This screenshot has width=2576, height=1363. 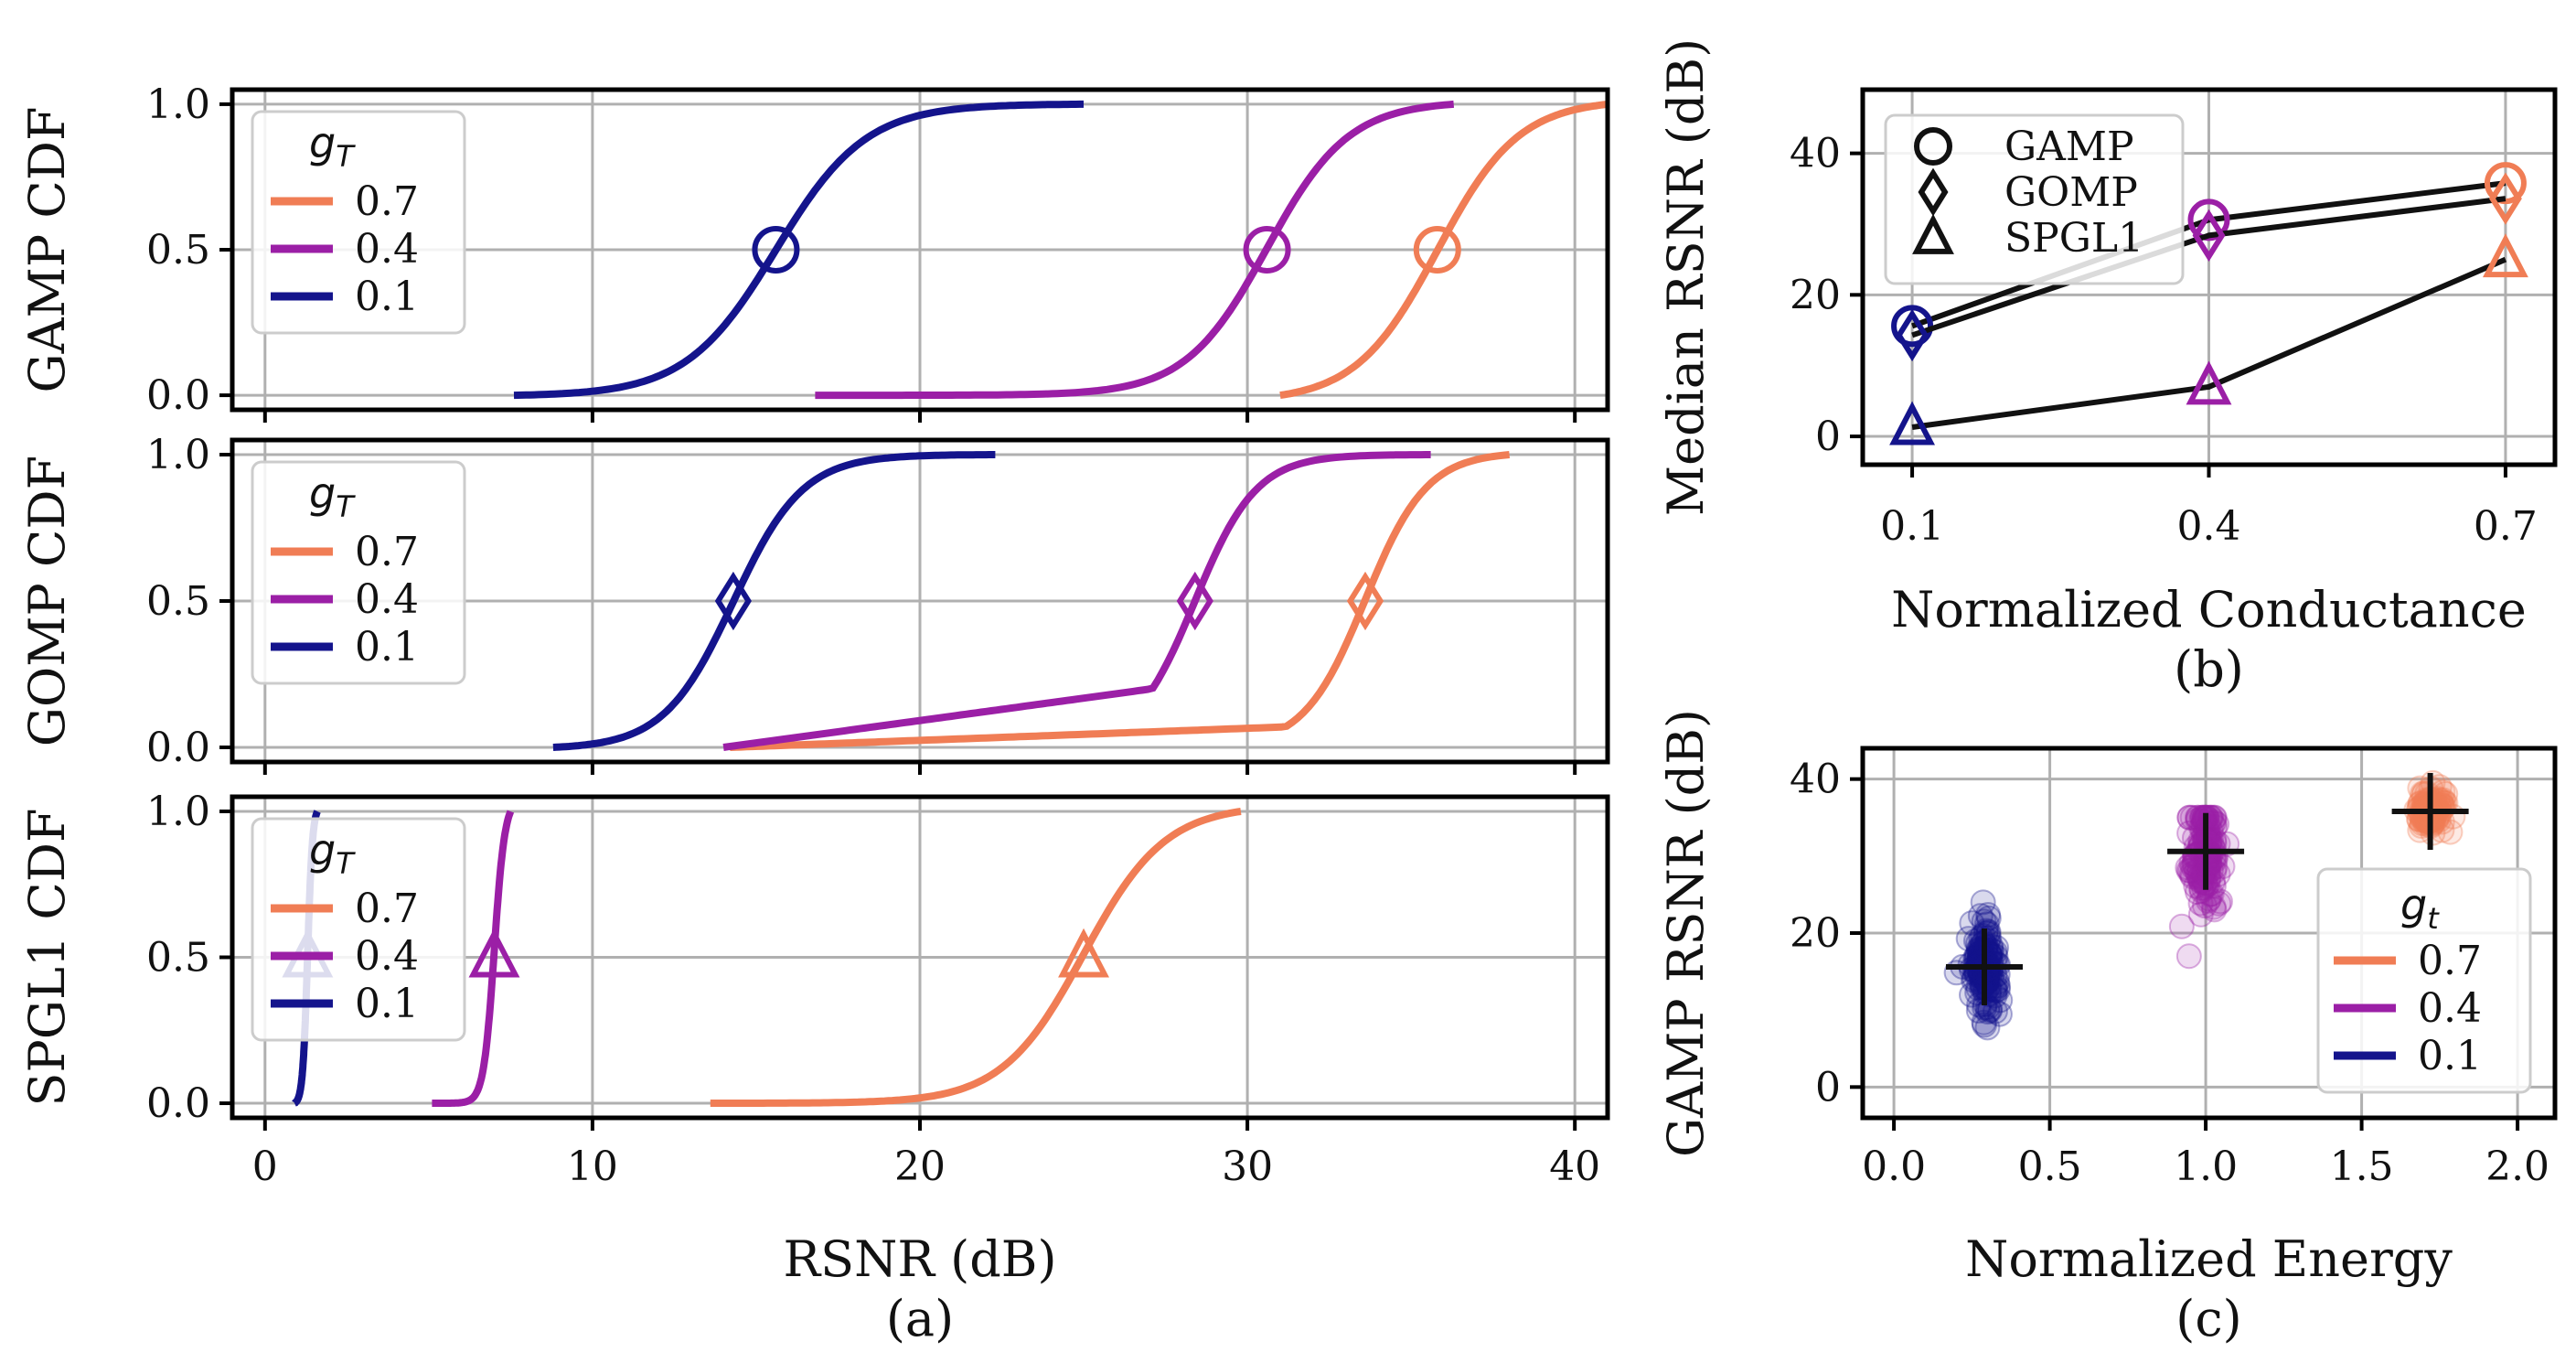 I want to click on legend-marker-spgl1, so click(x=1933, y=233).